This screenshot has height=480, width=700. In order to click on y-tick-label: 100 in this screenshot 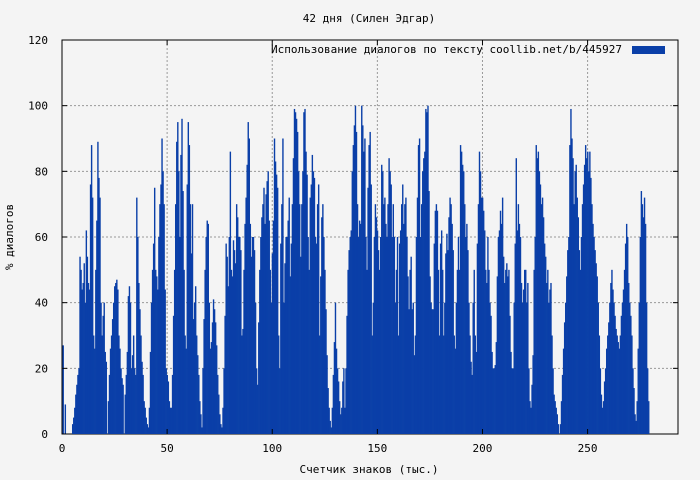, I will do `click(38, 106)`.